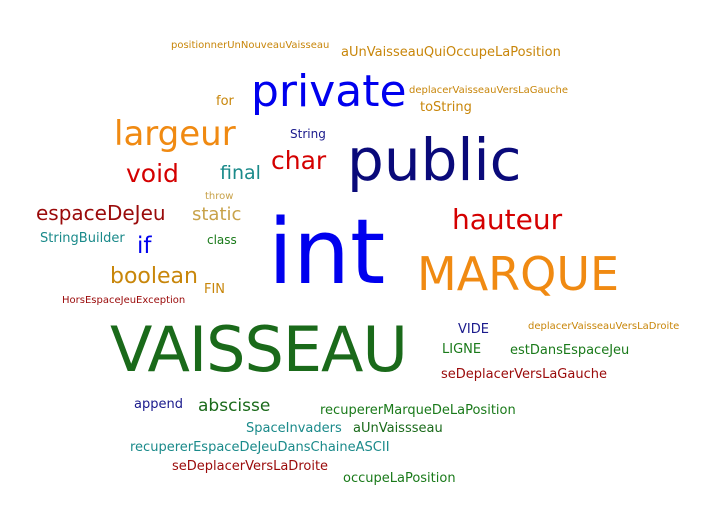  I want to click on word-char: char, so click(299, 160).